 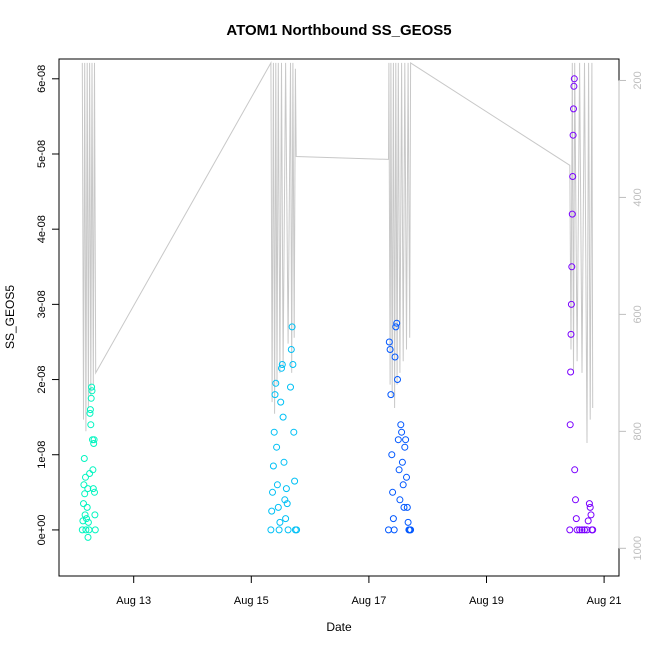 I want to click on right-tick-label: 800, so click(x=638, y=431).